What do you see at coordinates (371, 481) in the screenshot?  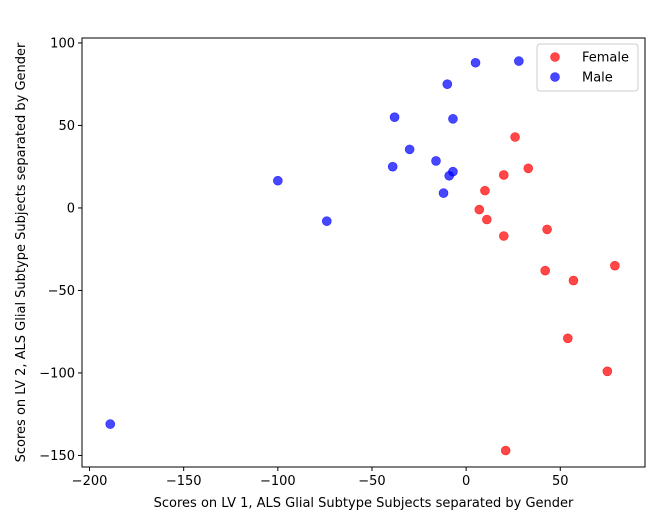 I see `x-tick-label: −50` at bounding box center [371, 481].